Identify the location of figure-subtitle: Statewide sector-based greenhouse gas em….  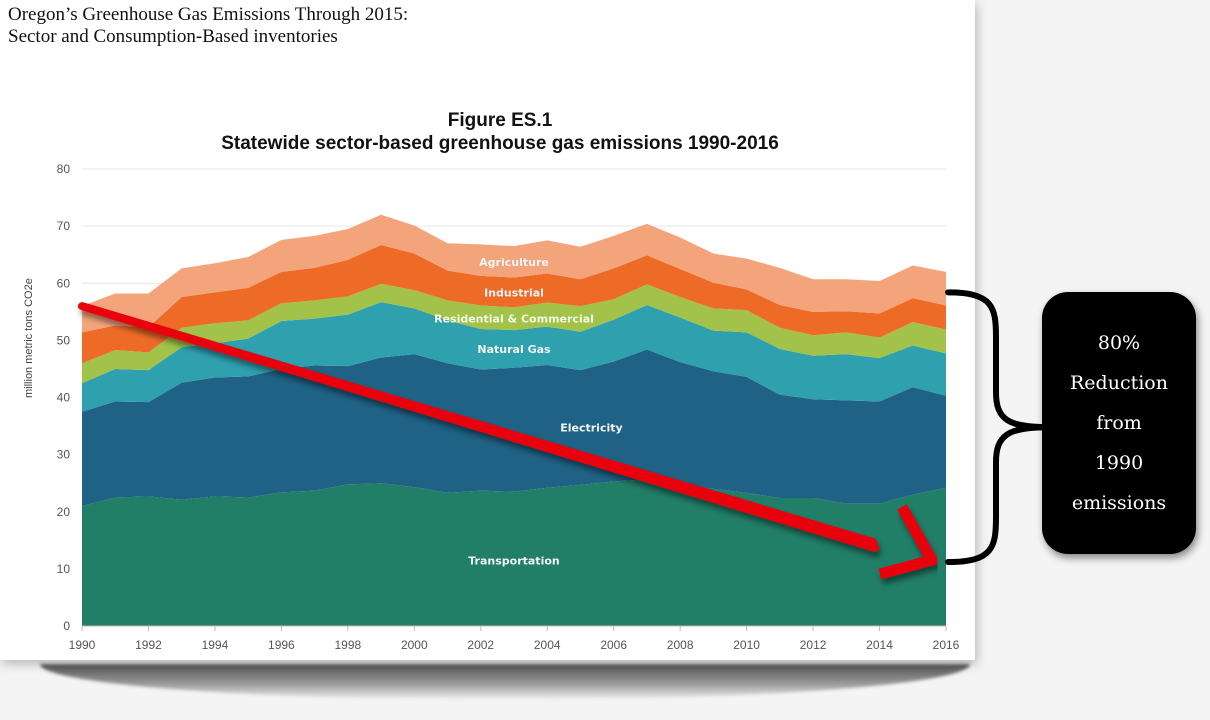
(500, 143).